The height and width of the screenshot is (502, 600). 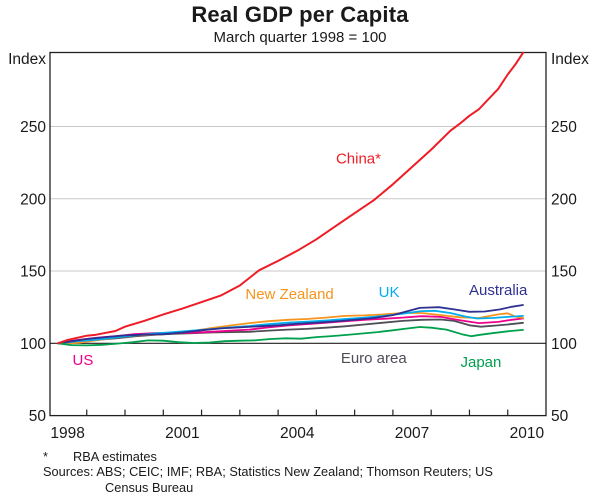 What do you see at coordinates (308, 456) in the screenshot?
I see `footnote-rba-estimates: * RBA estimates` at bounding box center [308, 456].